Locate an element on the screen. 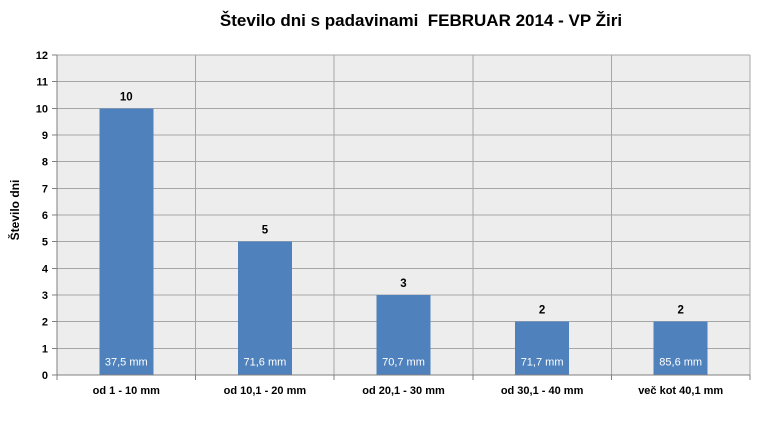 This screenshot has width=770, height=439. bar-value-label: 5 is located at coordinates (265, 231).